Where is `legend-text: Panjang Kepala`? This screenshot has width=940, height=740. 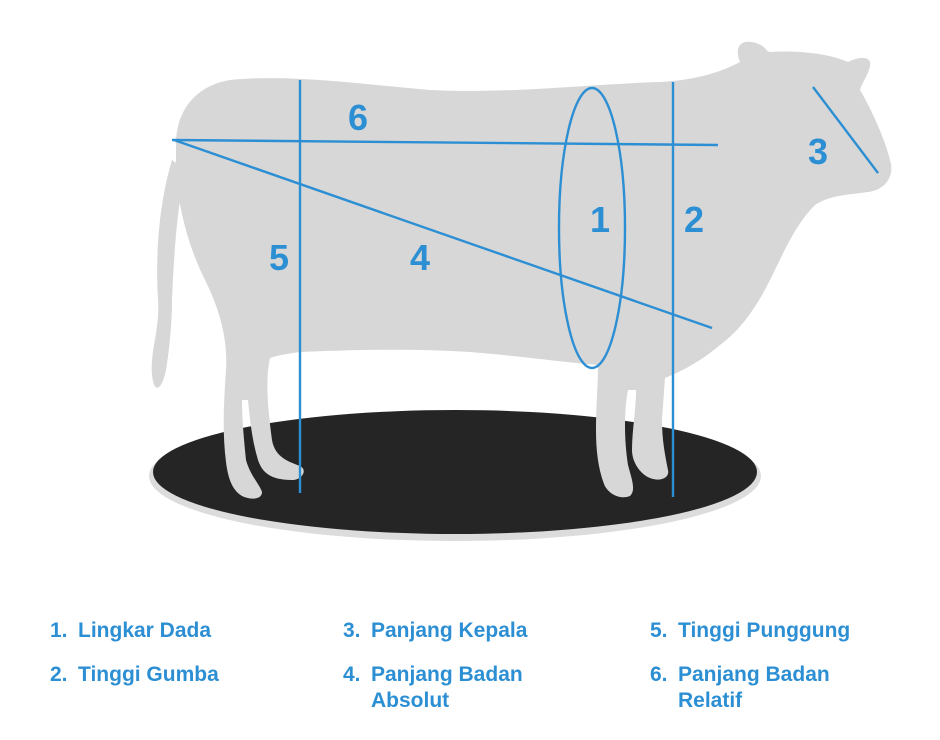 legend-text: Panjang Kepala is located at coordinates (449, 630).